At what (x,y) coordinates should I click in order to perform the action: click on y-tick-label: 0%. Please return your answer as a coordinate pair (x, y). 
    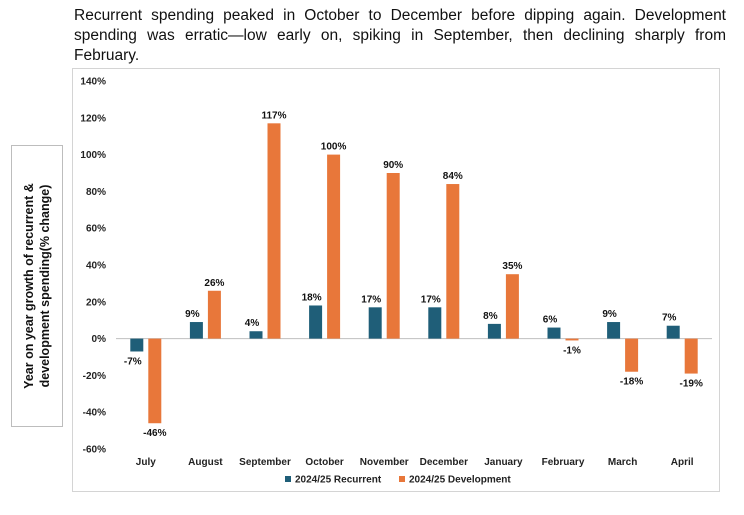
    Looking at the image, I should click on (99, 339).